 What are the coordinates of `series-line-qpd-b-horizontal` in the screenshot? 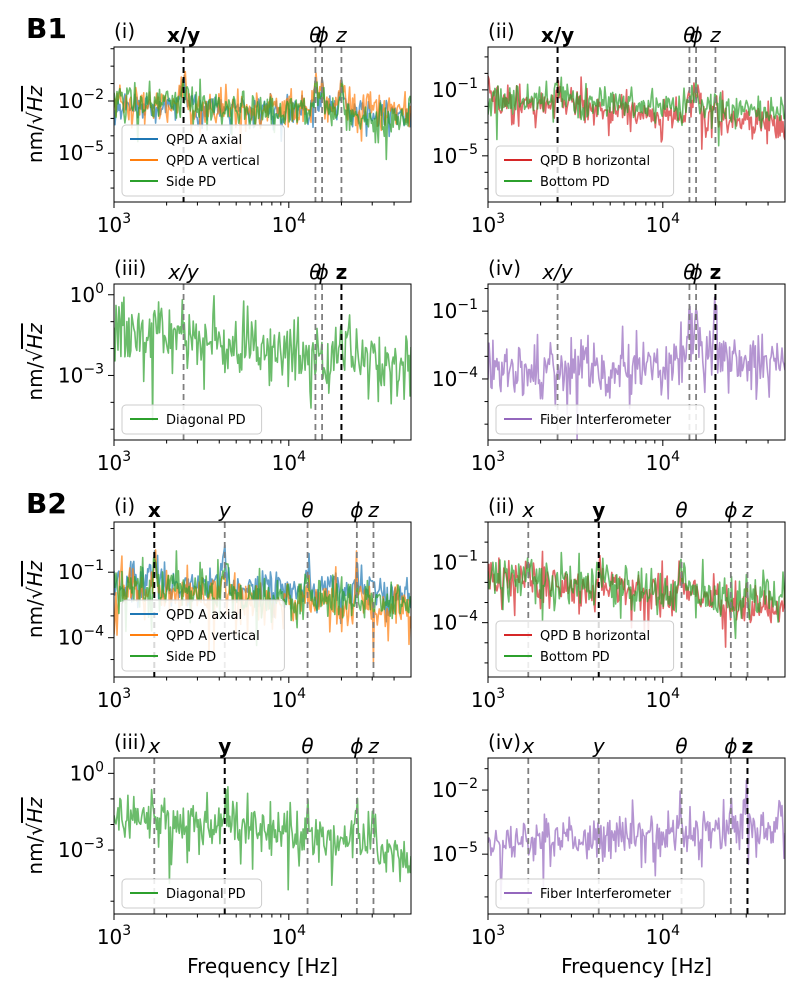 It's located at (636, 599).